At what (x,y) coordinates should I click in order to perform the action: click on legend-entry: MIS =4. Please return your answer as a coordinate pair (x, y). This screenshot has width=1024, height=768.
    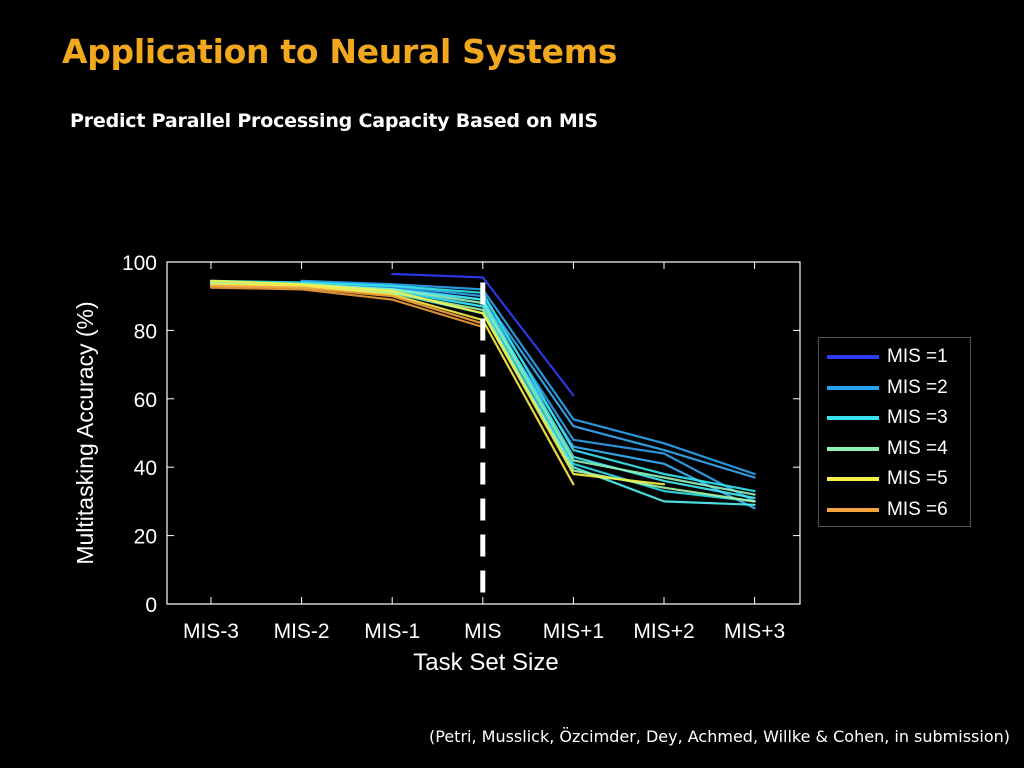
    Looking at the image, I should click on (898, 449).